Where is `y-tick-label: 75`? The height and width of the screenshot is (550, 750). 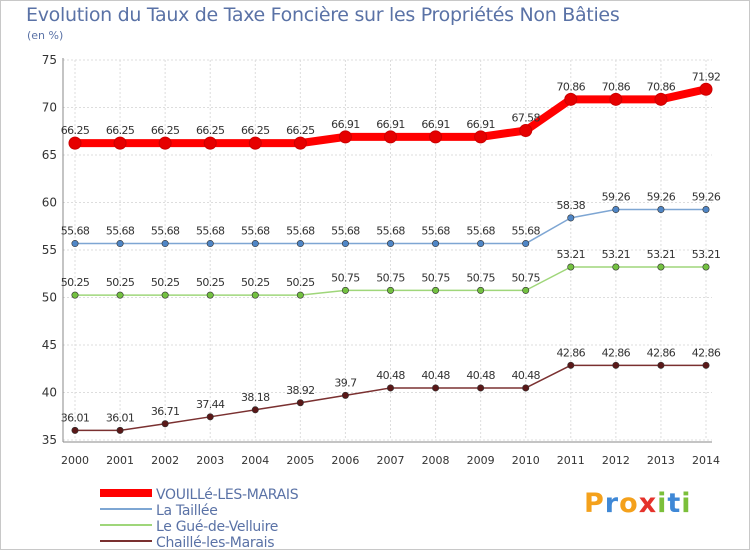 y-tick-label: 75 is located at coordinates (49, 60).